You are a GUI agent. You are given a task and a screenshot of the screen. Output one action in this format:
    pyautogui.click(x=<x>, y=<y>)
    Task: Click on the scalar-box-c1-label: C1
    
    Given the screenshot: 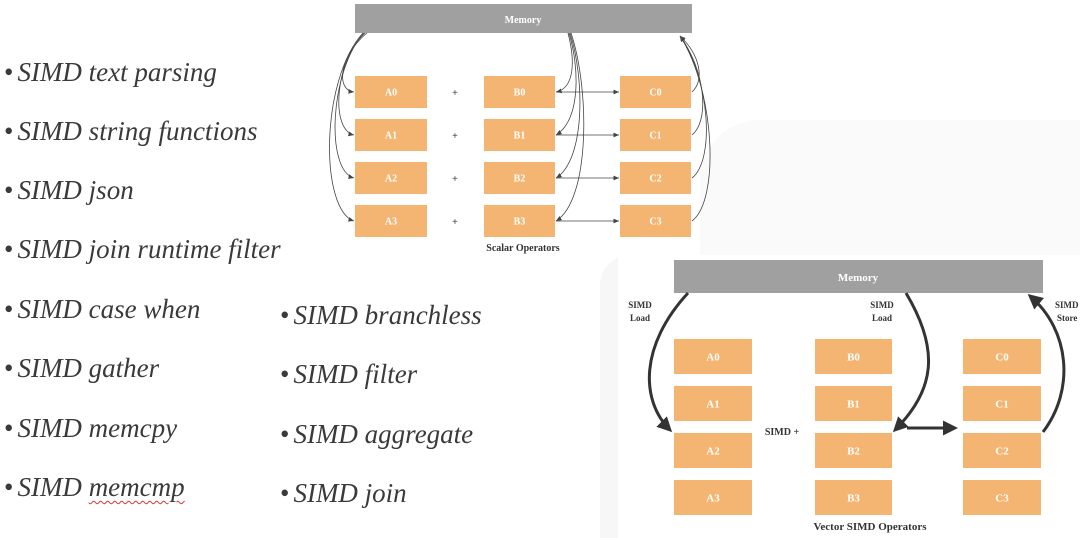 What is the action you would take?
    pyautogui.click(x=655, y=136)
    